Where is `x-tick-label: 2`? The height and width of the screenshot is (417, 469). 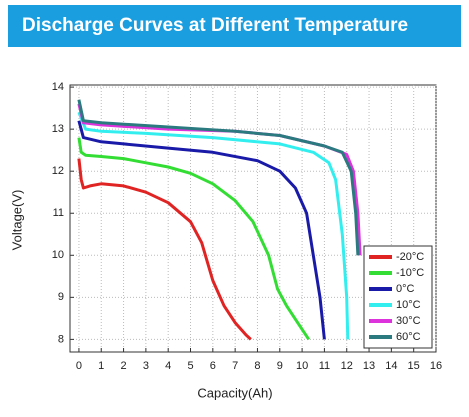
x-tick-label: 2 is located at coordinates (123, 366).